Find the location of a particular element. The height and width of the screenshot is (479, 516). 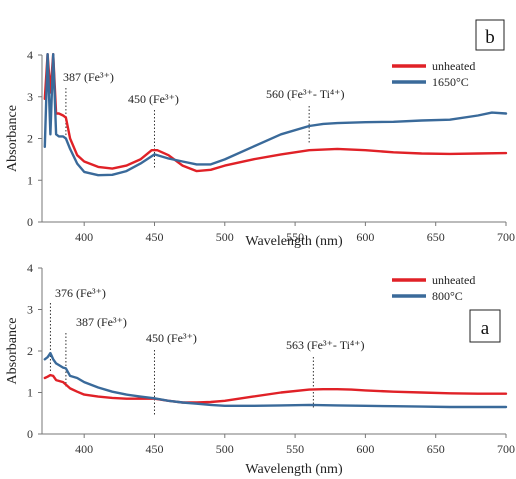

panel-label: a is located at coordinates (485, 328).